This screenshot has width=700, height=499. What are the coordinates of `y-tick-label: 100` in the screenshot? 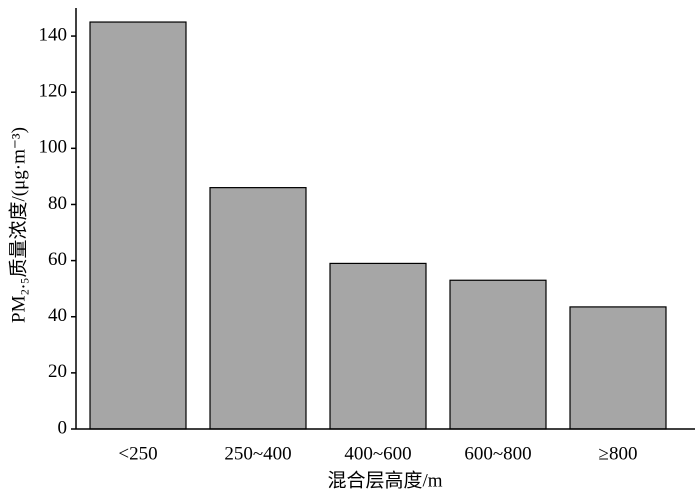 It's located at (53, 147).